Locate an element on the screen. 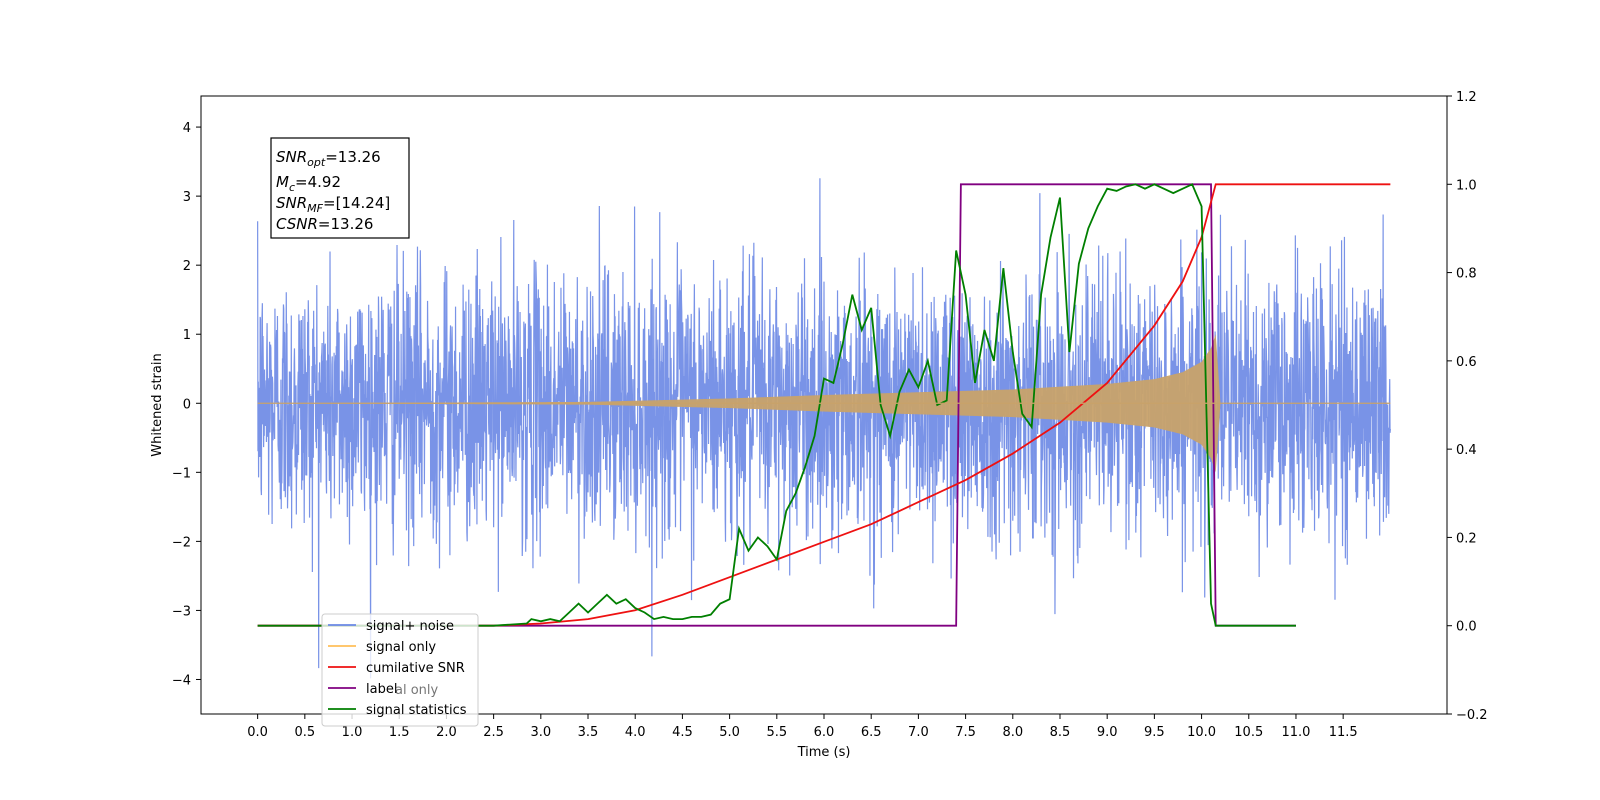  y-tick-label: −1 is located at coordinates (181, 473).